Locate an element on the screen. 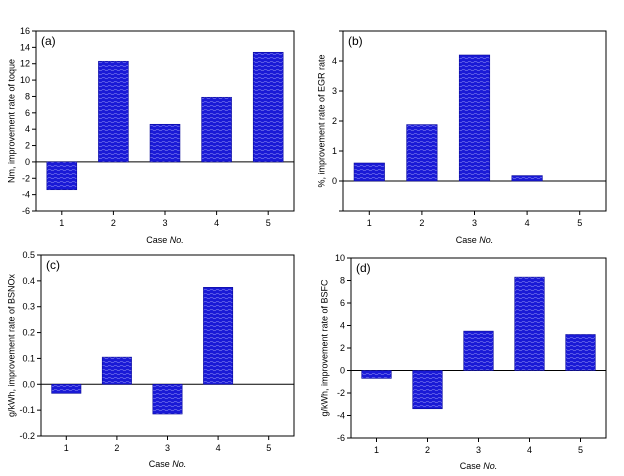 This screenshot has width=624, height=476. y-axis-label: g/kWh, improvement rate of BSFC is located at coordinates (324, 348).